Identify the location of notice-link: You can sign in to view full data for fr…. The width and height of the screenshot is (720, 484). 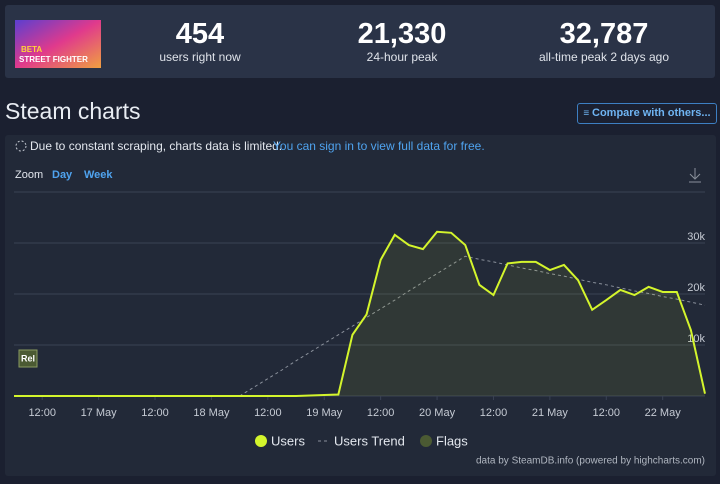
(379, 146).